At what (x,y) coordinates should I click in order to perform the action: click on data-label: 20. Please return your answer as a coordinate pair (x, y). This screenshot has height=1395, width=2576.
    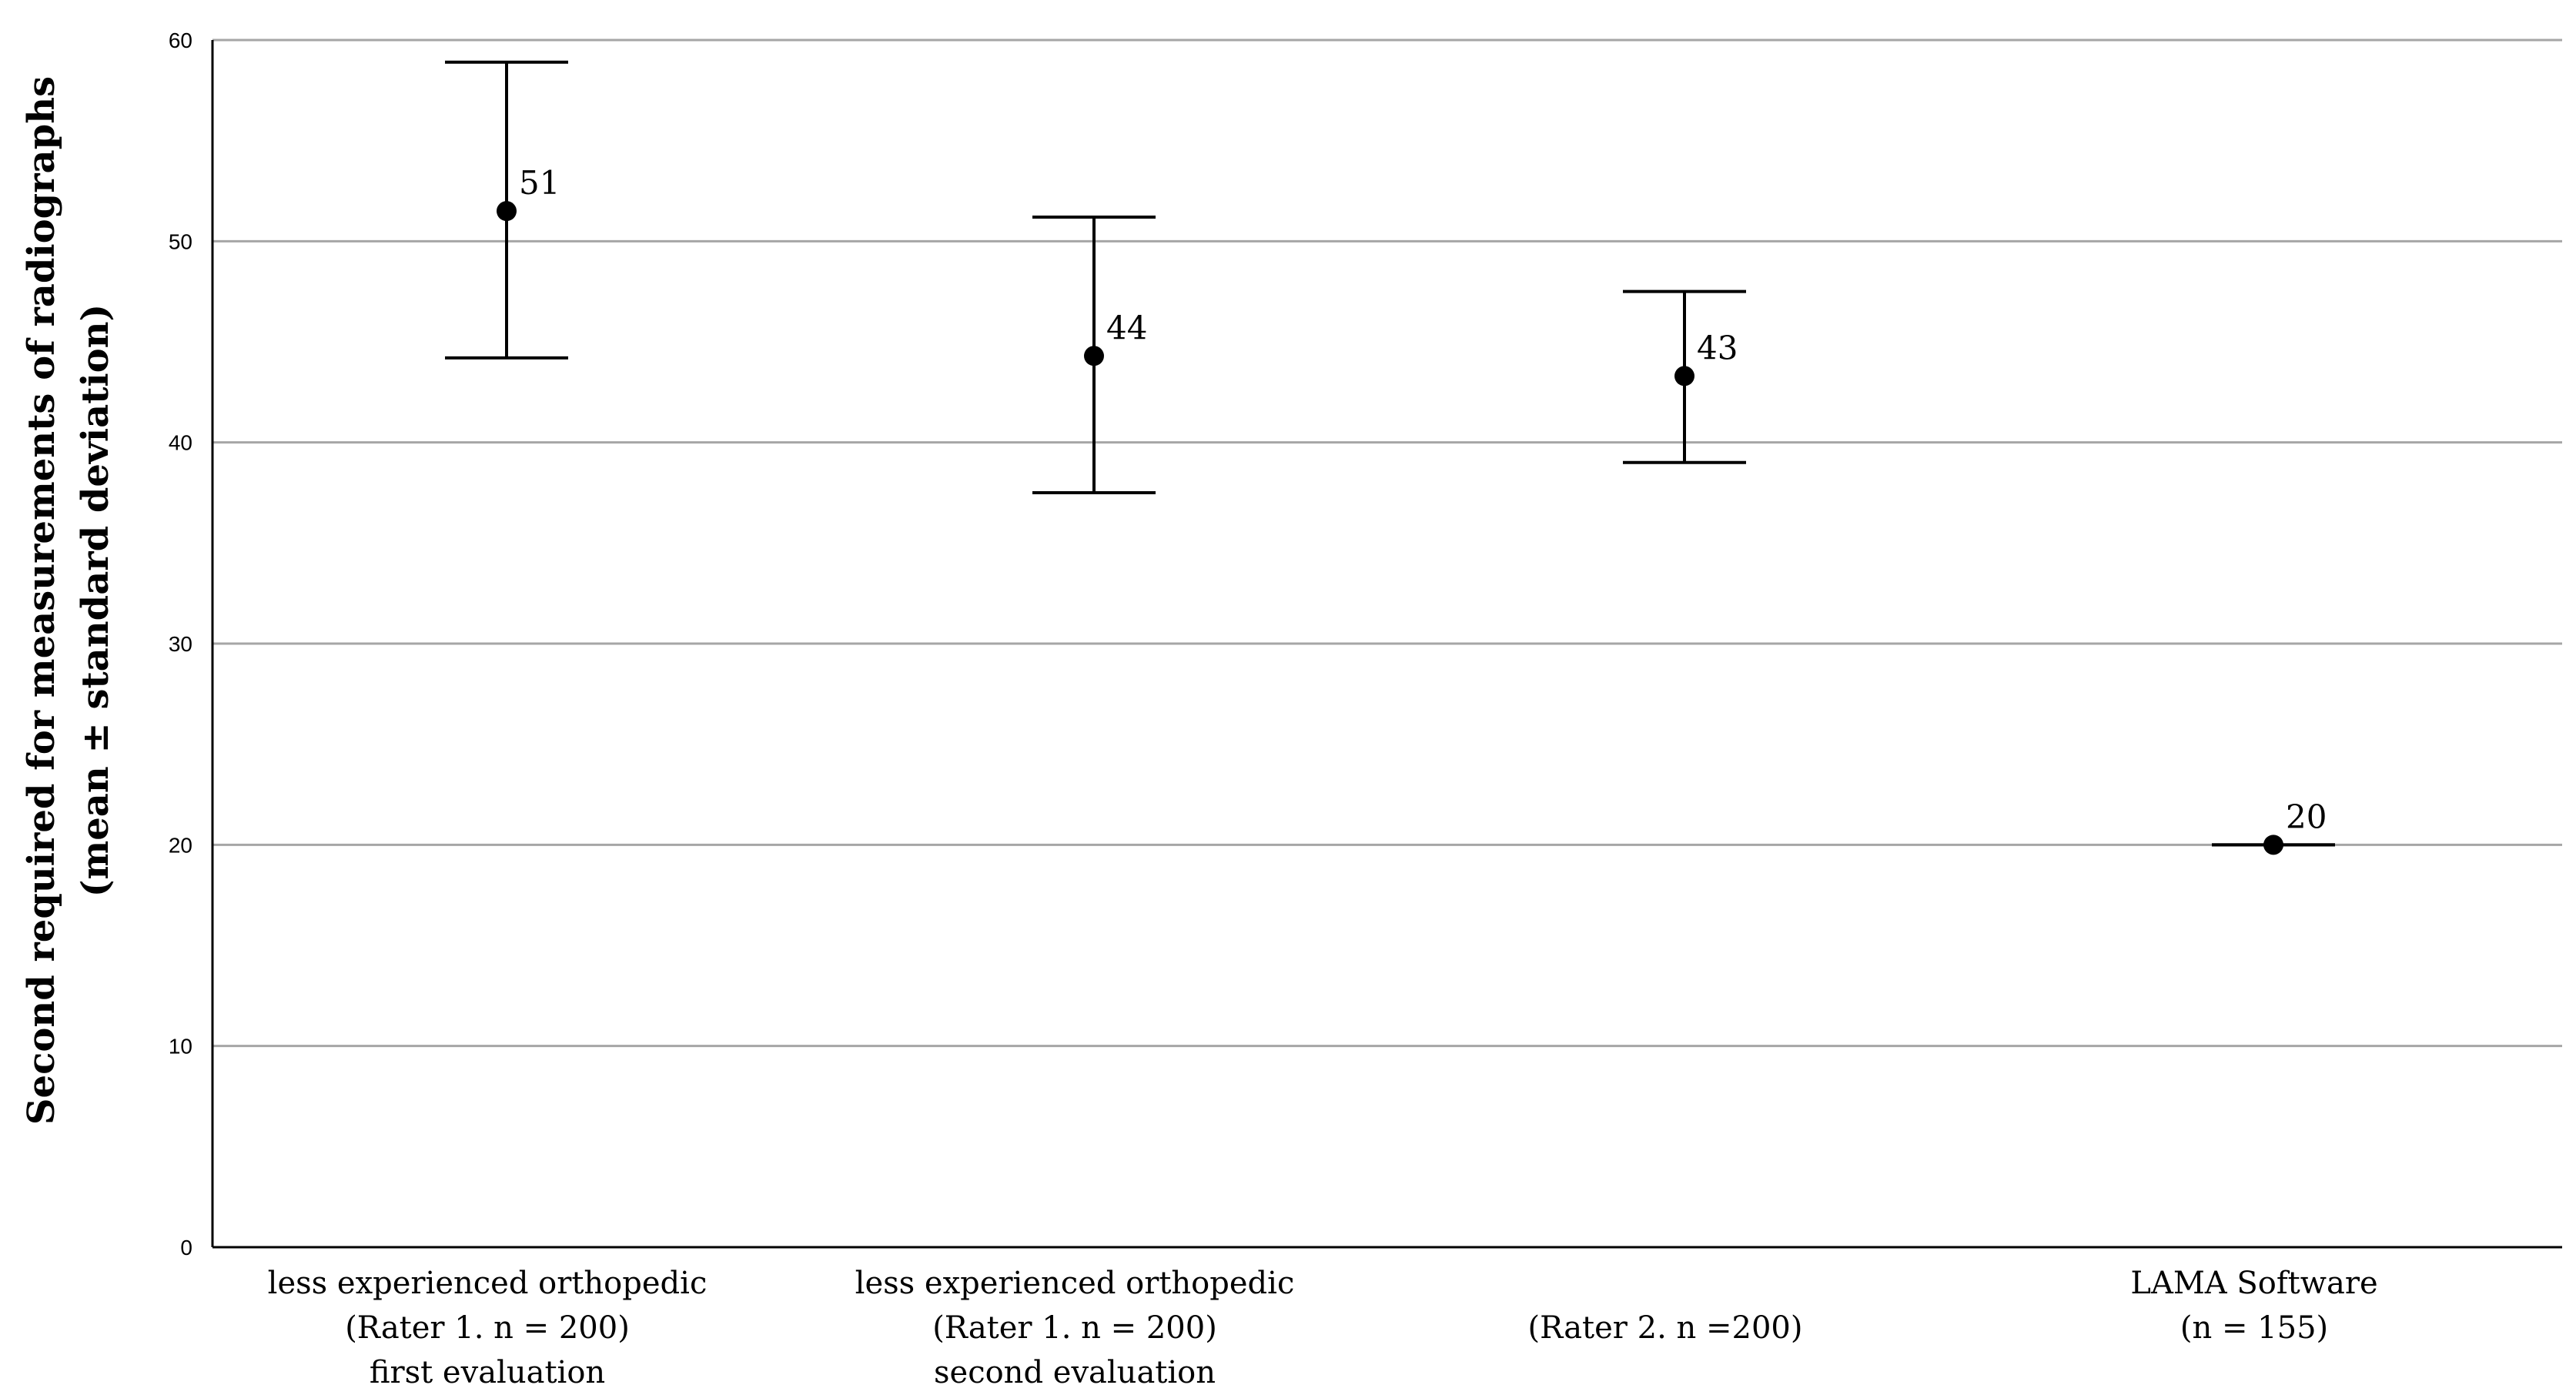
    Looking at the image, I should click on (2307, 816).